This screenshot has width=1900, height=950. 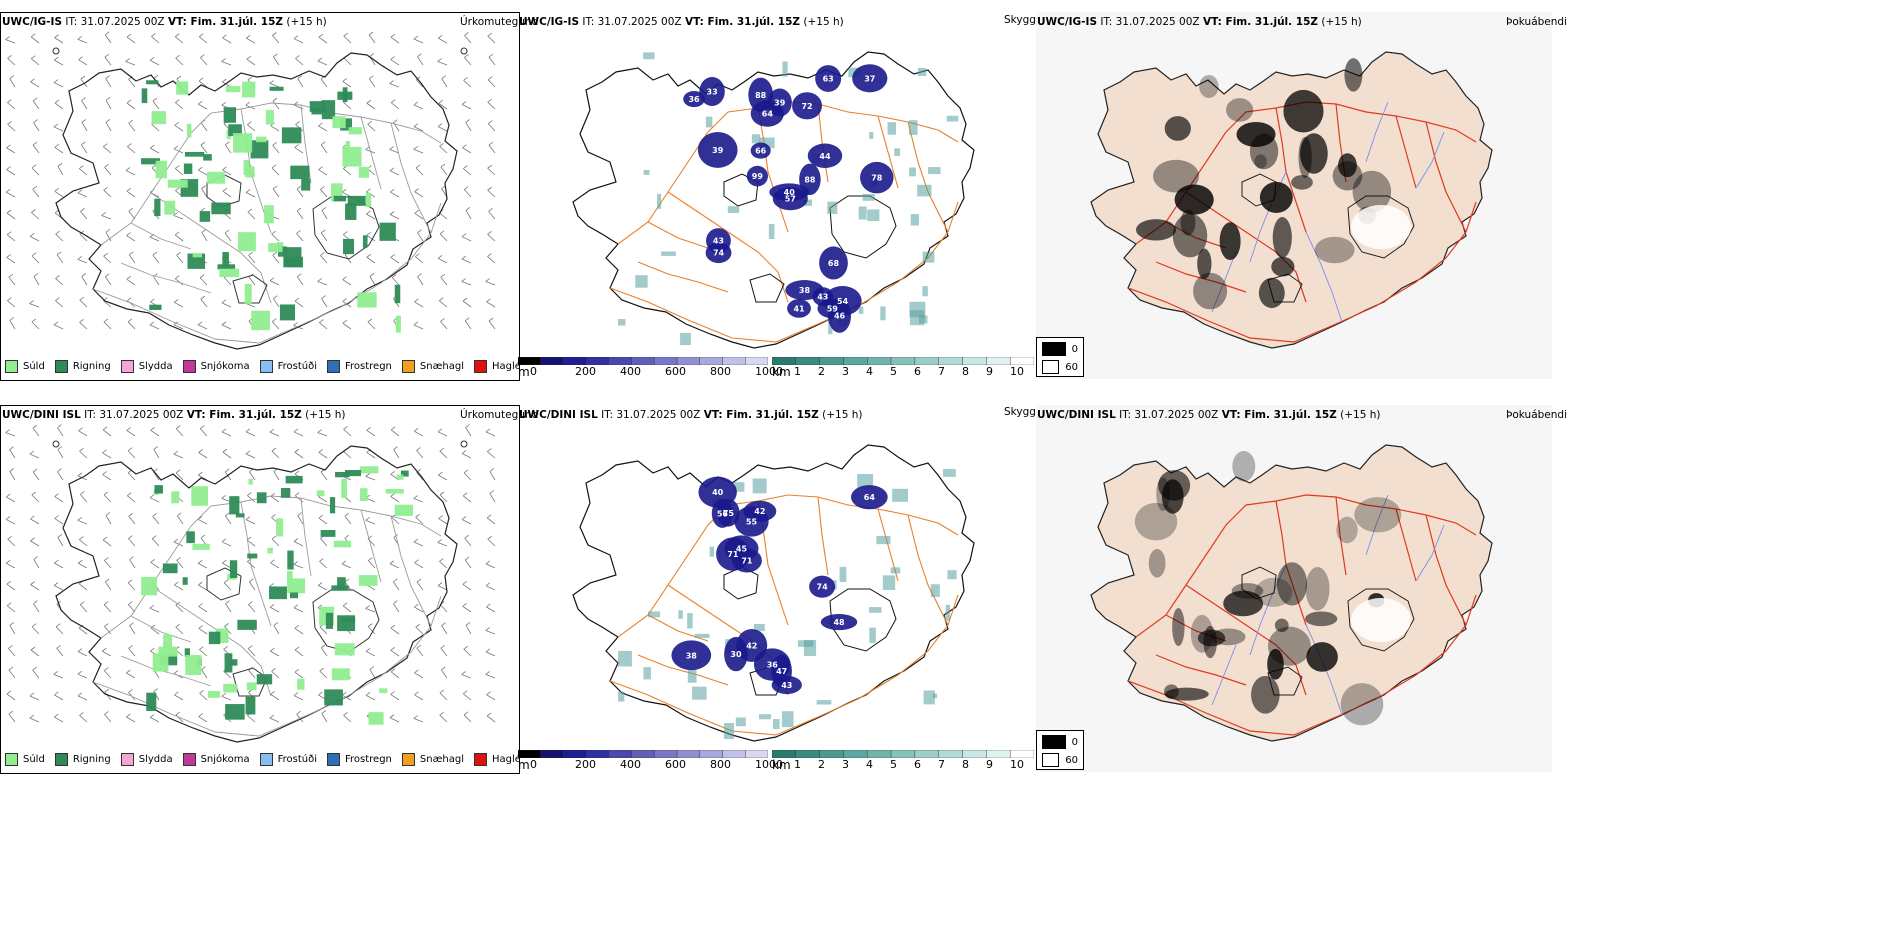 What do you see at coordinates (759, 511) in the screenshot?
I see `cloudbase-label: 42` at bounding box center [759, 511].